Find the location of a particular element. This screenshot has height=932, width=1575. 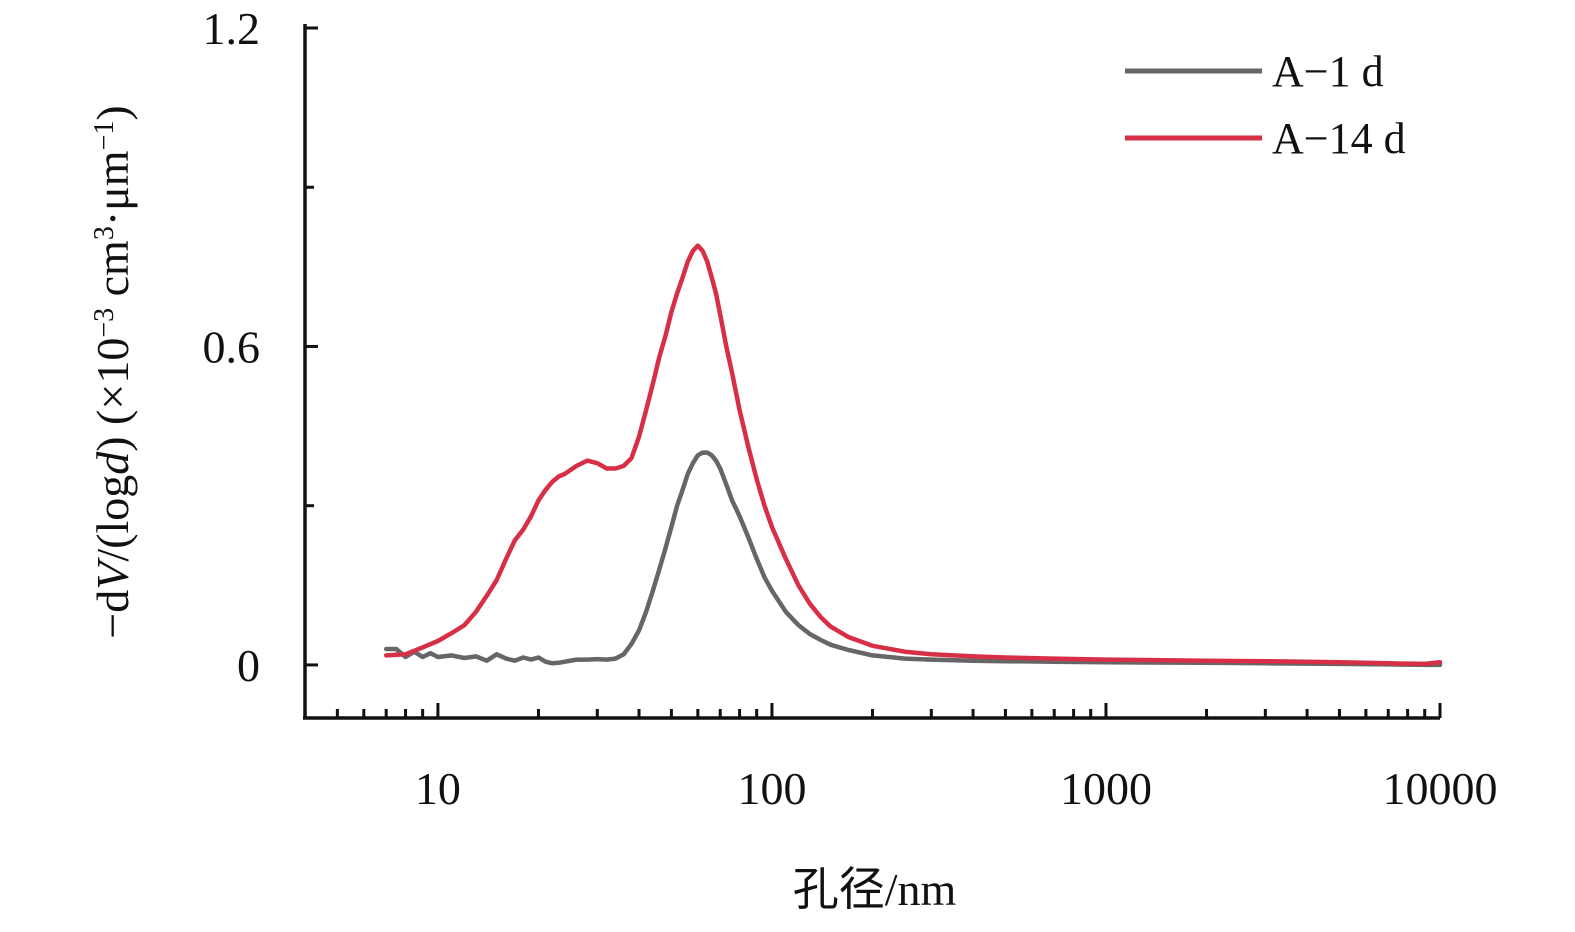

x-axis-title: 孔径/nm is located at coordinates (875, 889).